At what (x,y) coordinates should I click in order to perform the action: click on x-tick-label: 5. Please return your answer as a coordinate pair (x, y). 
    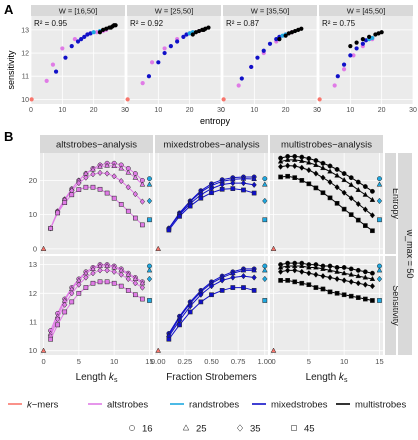
    Looking at the image, I should click on (79, 361).